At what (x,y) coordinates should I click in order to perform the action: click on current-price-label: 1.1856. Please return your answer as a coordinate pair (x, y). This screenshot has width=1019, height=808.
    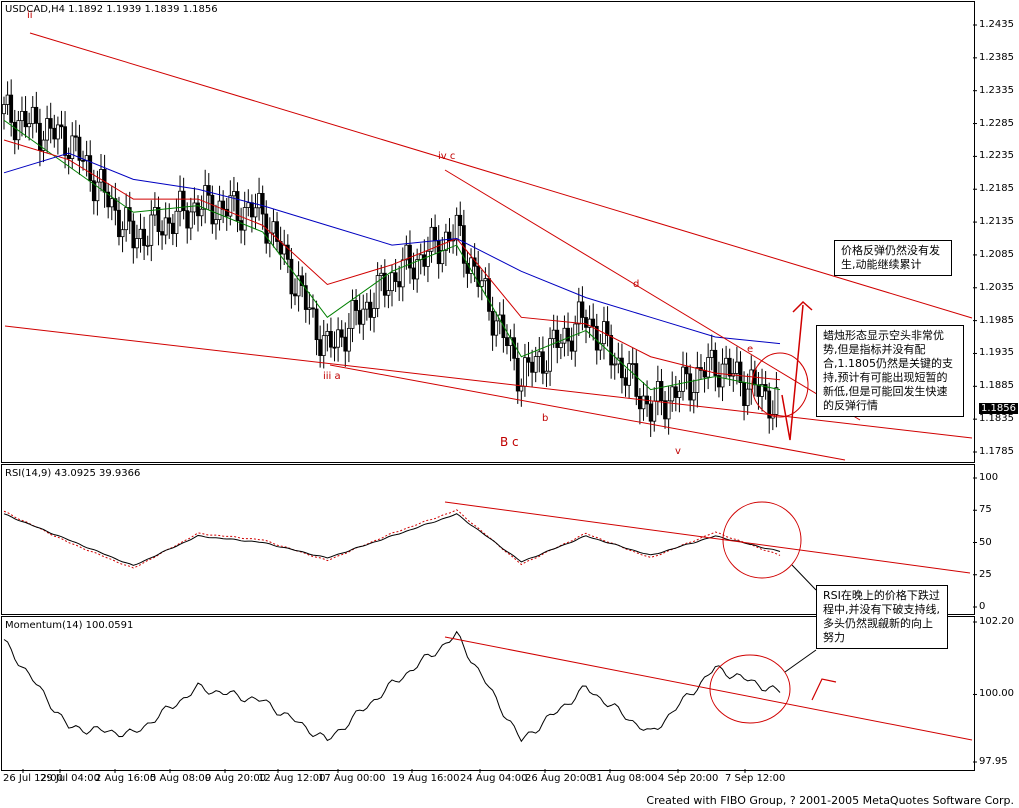
    Looking at the image, I should click on (998, 408).